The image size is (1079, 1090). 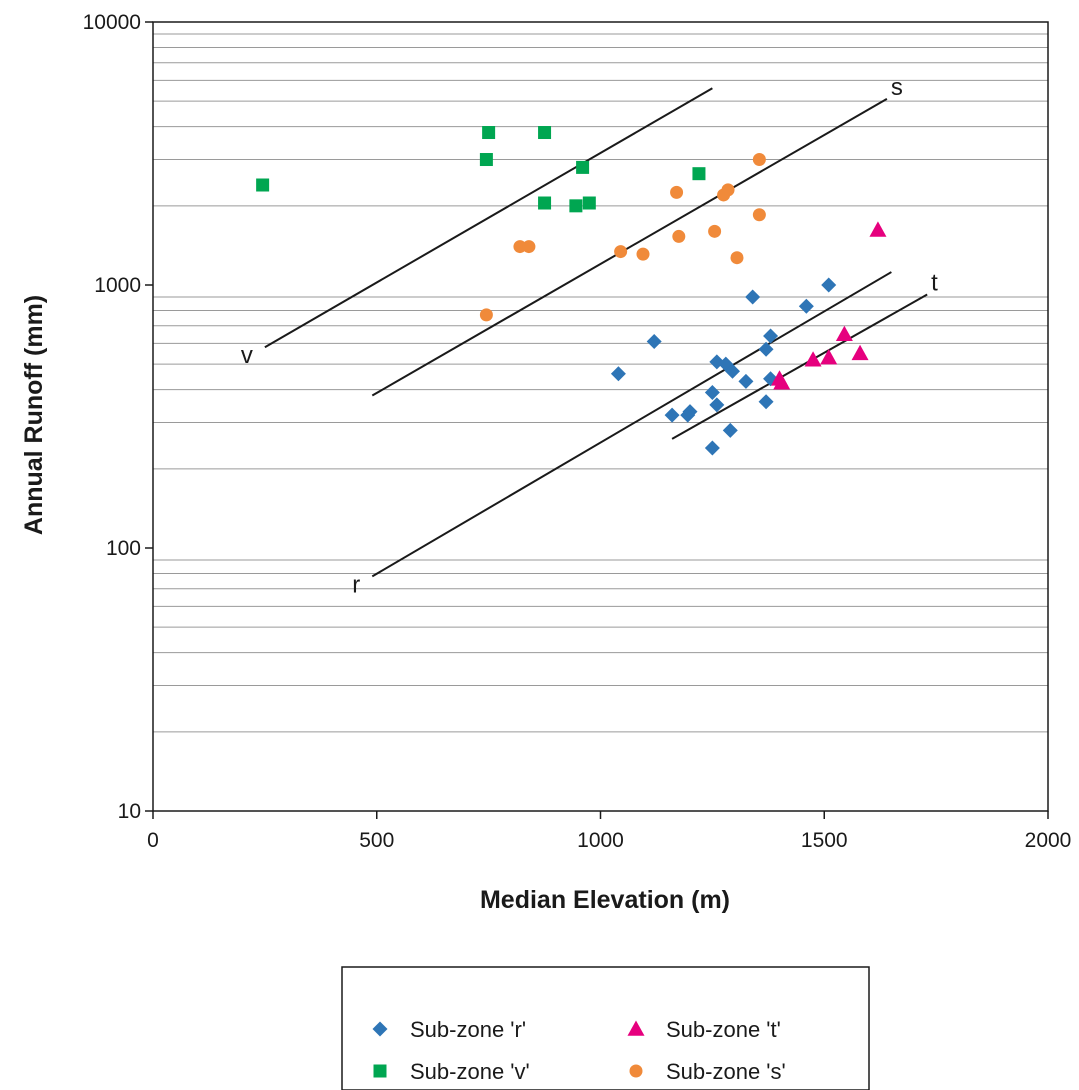 I want to click on y-tick-label: 10000, so click(x=112, y=22).